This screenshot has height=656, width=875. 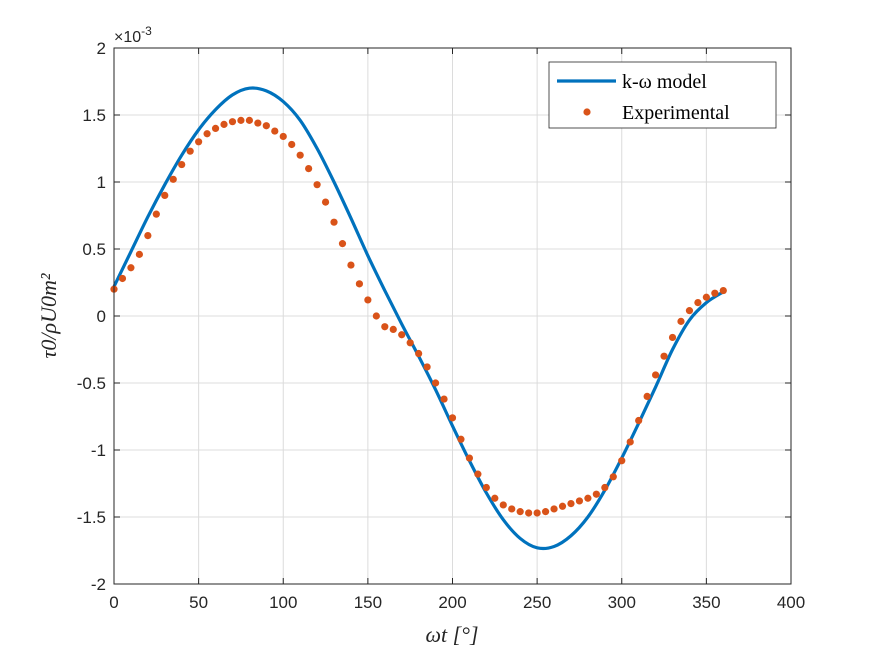 I want to click on y-tick-label: 1, so click(x=101, y=182).